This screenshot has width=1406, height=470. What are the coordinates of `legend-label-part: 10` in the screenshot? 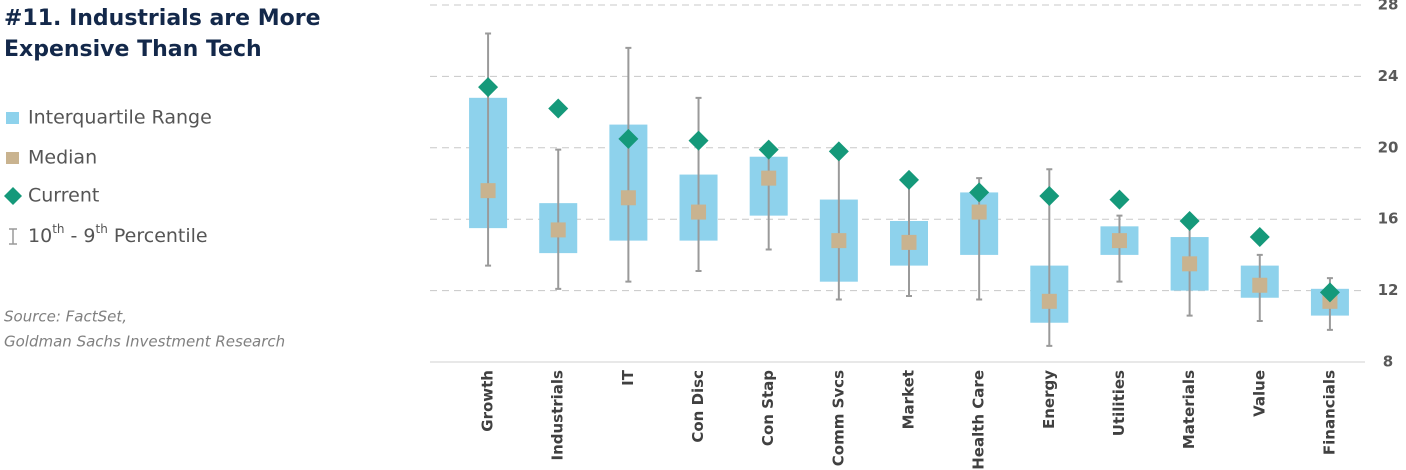 It's located at (40, 236).